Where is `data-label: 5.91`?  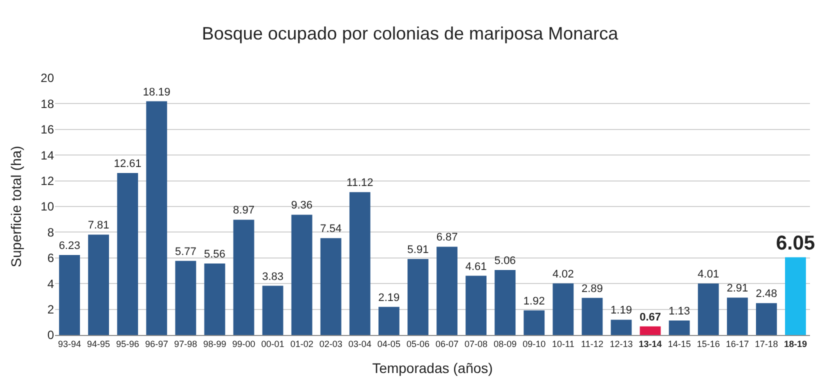
data-label: 5.91 is located at coordinates (418, 250).